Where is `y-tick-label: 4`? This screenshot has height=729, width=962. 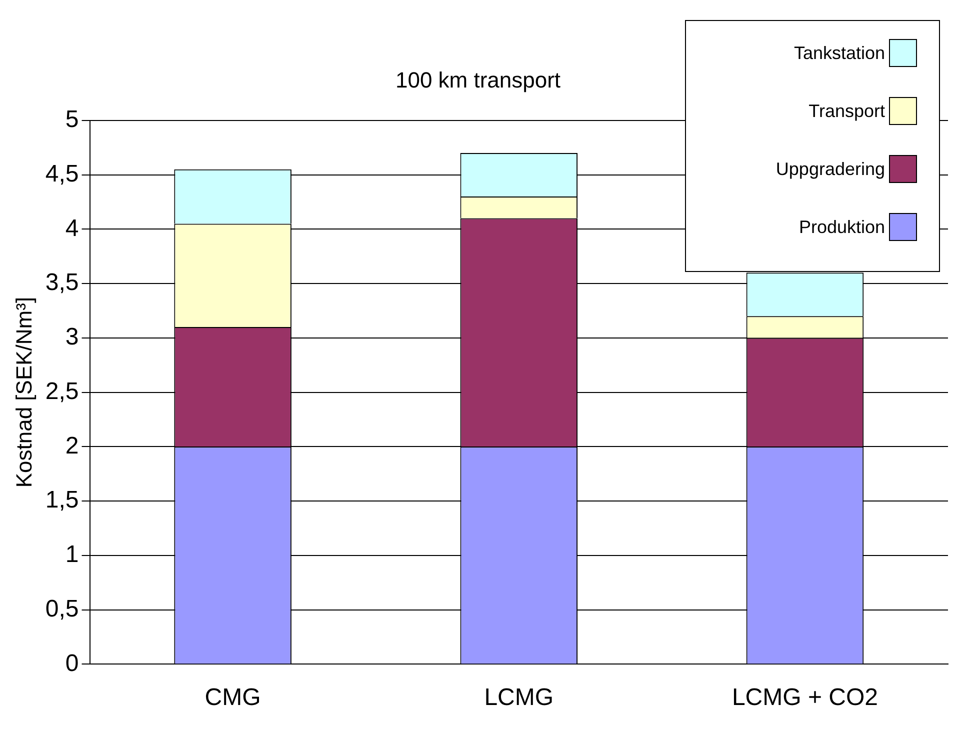 y-tick-label: 4 is located at coordinates (72, 228).